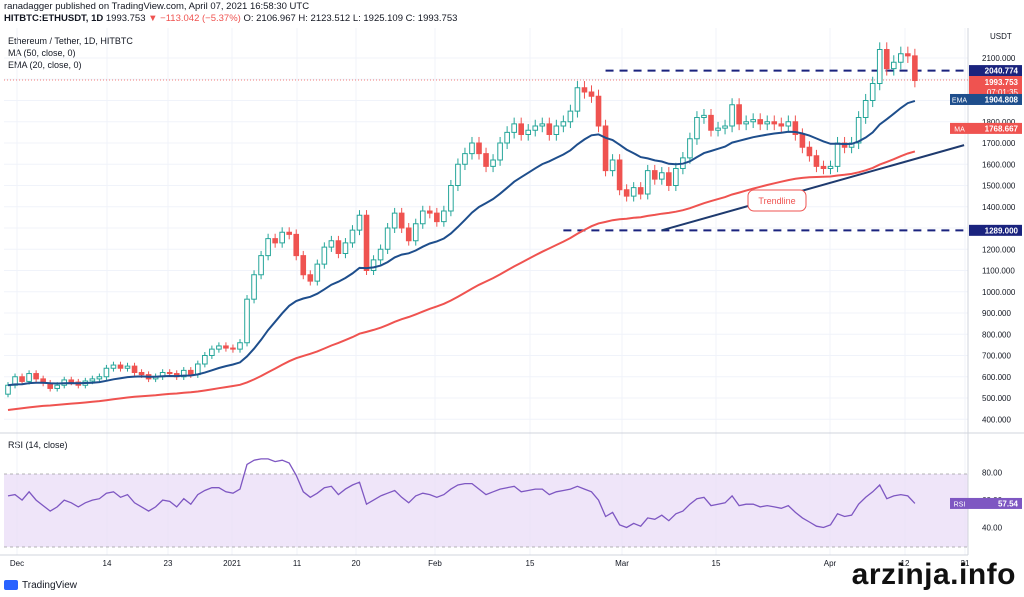  Describe the element at coordinates (530, 563) in the screenshot. I see `time-tick: 15` at that location.